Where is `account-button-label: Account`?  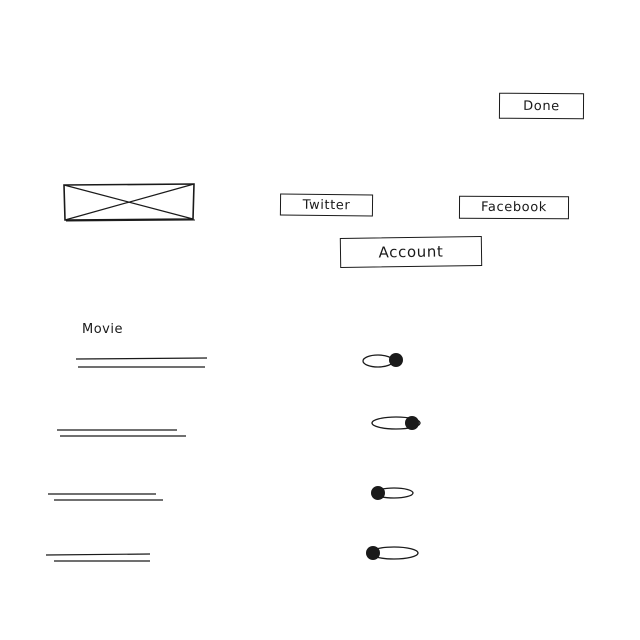 account-button-label: Account is located at coordinates (411, 252).